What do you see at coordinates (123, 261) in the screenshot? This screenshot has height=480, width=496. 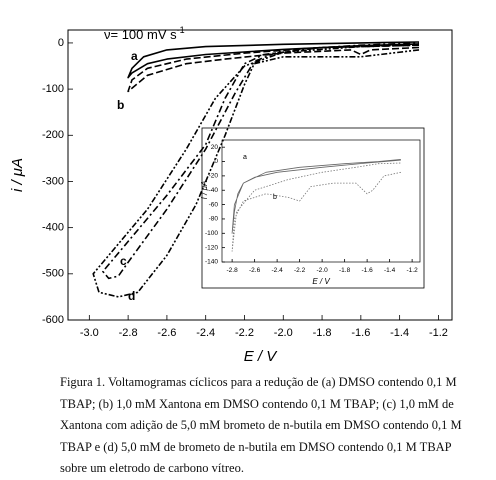 I see `curve-label: c` at bounding box center [123, 261].